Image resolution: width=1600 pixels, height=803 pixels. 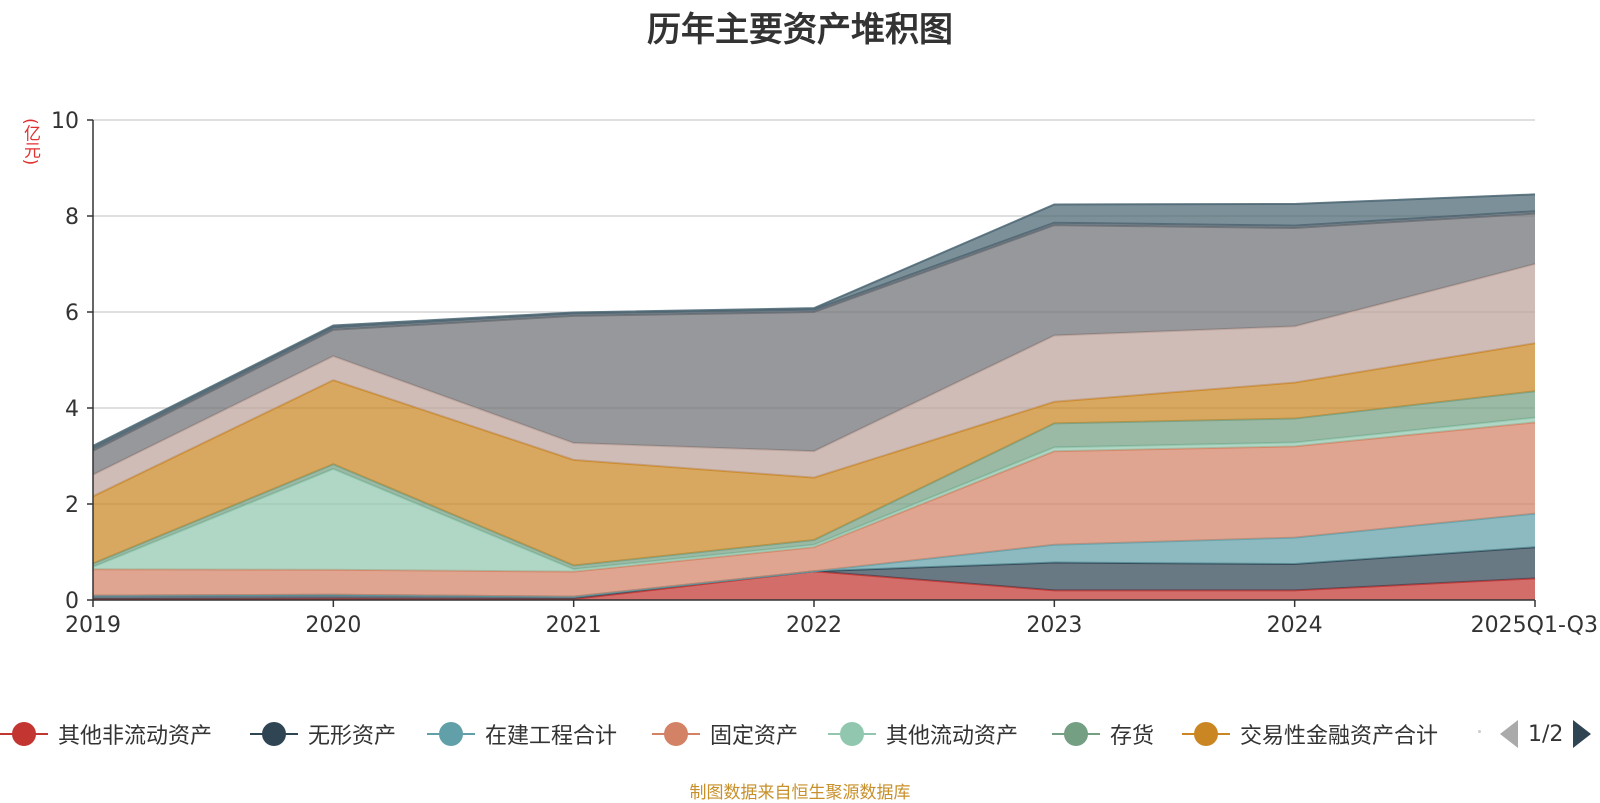 I want to click on legend-item-1: 无形资产, so click(x=323, y=734).